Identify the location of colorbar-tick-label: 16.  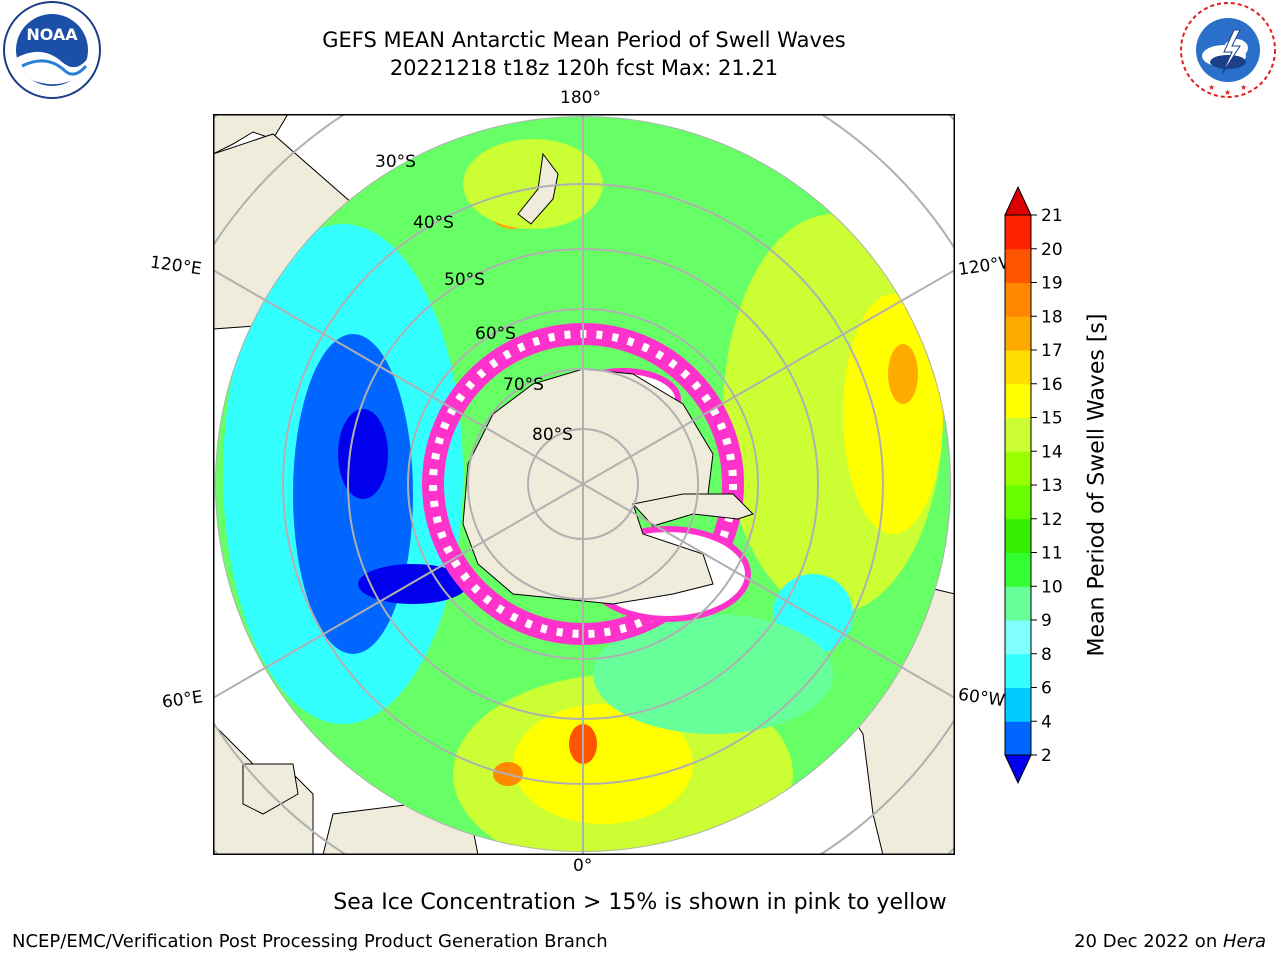
(1052, 385).